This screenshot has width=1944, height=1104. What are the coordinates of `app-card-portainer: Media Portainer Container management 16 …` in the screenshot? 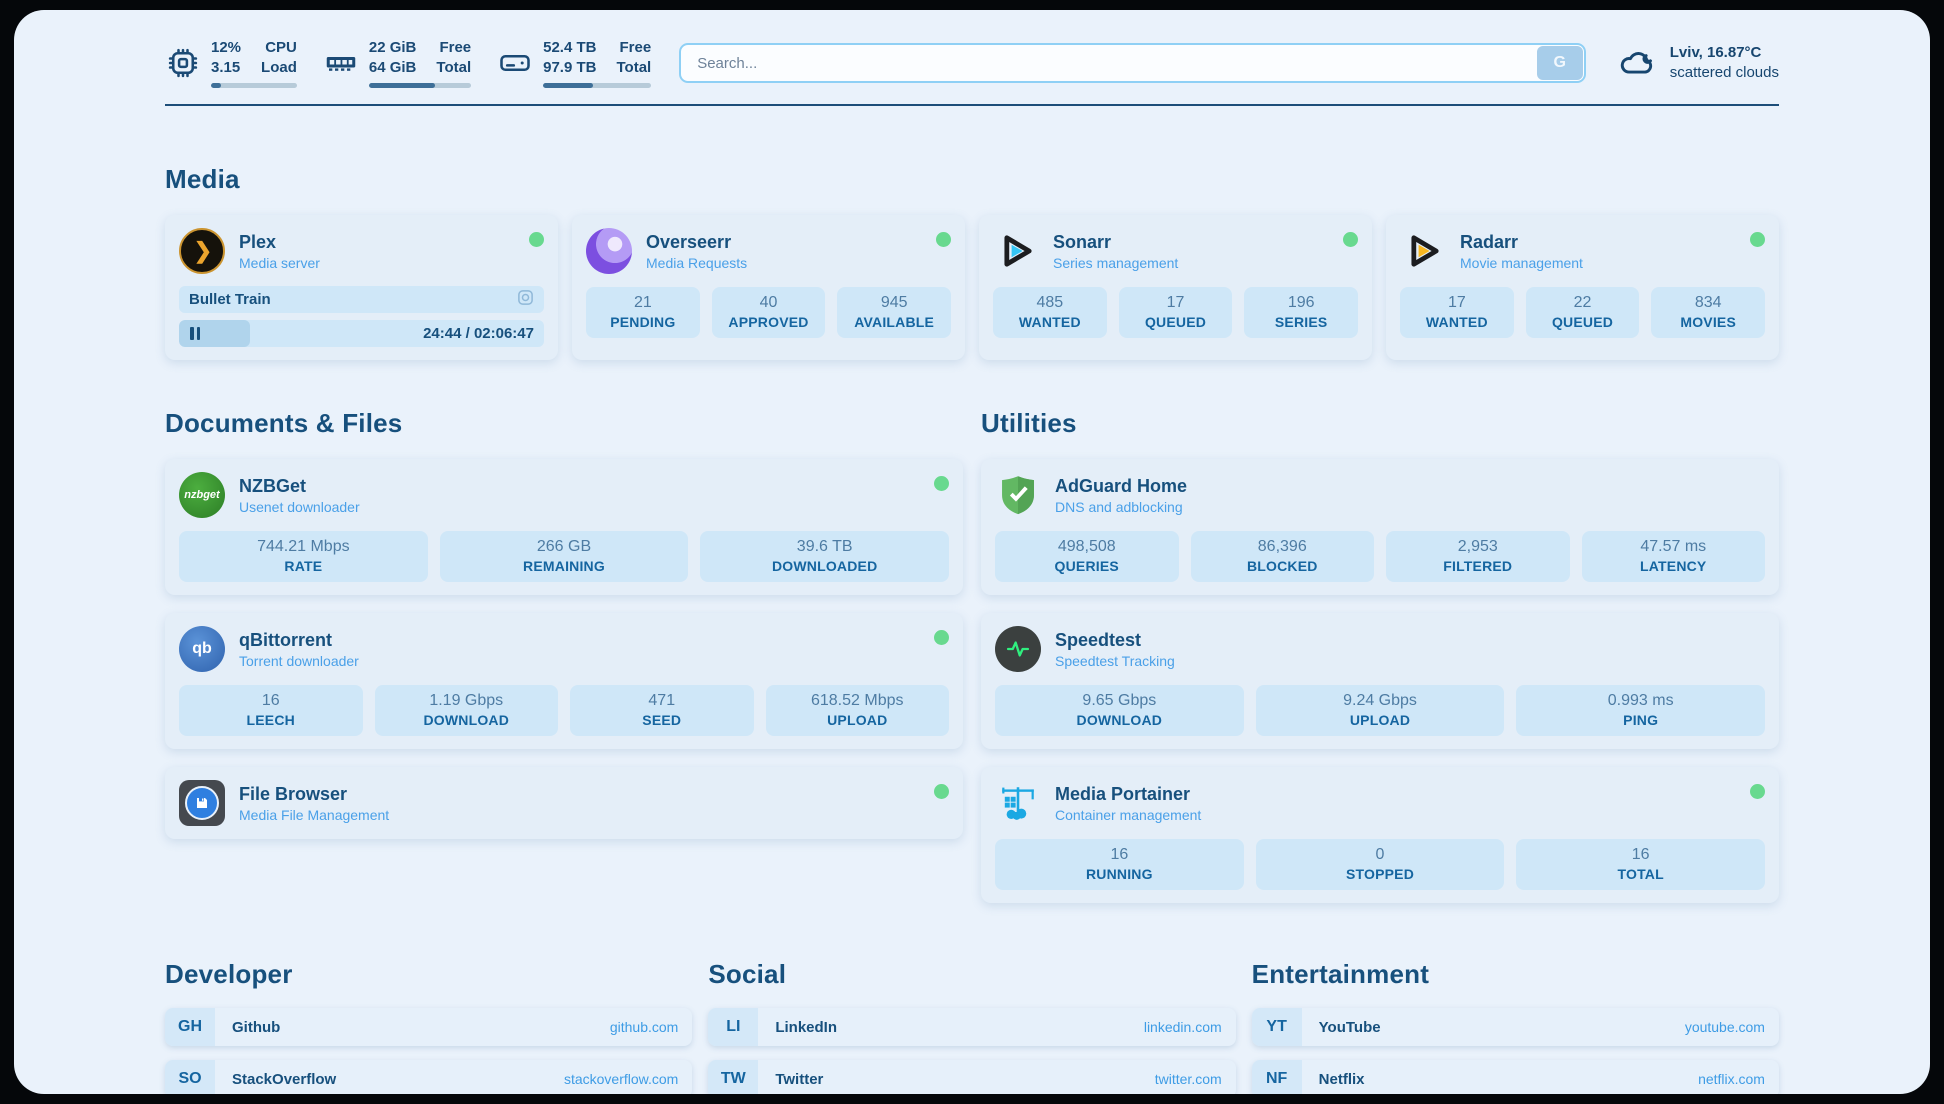 It's located at (1380, 835).